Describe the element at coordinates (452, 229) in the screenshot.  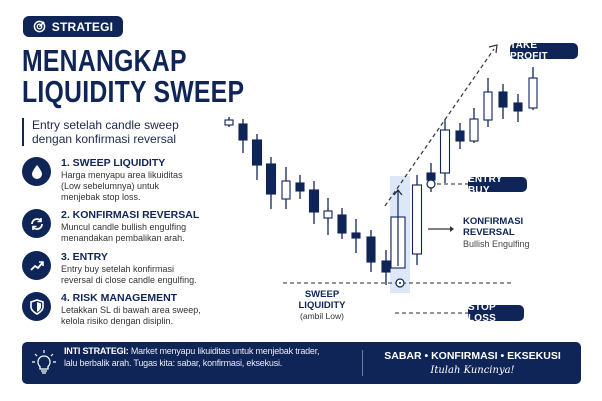
I see `konfirmasi-arrow-head` at that location.